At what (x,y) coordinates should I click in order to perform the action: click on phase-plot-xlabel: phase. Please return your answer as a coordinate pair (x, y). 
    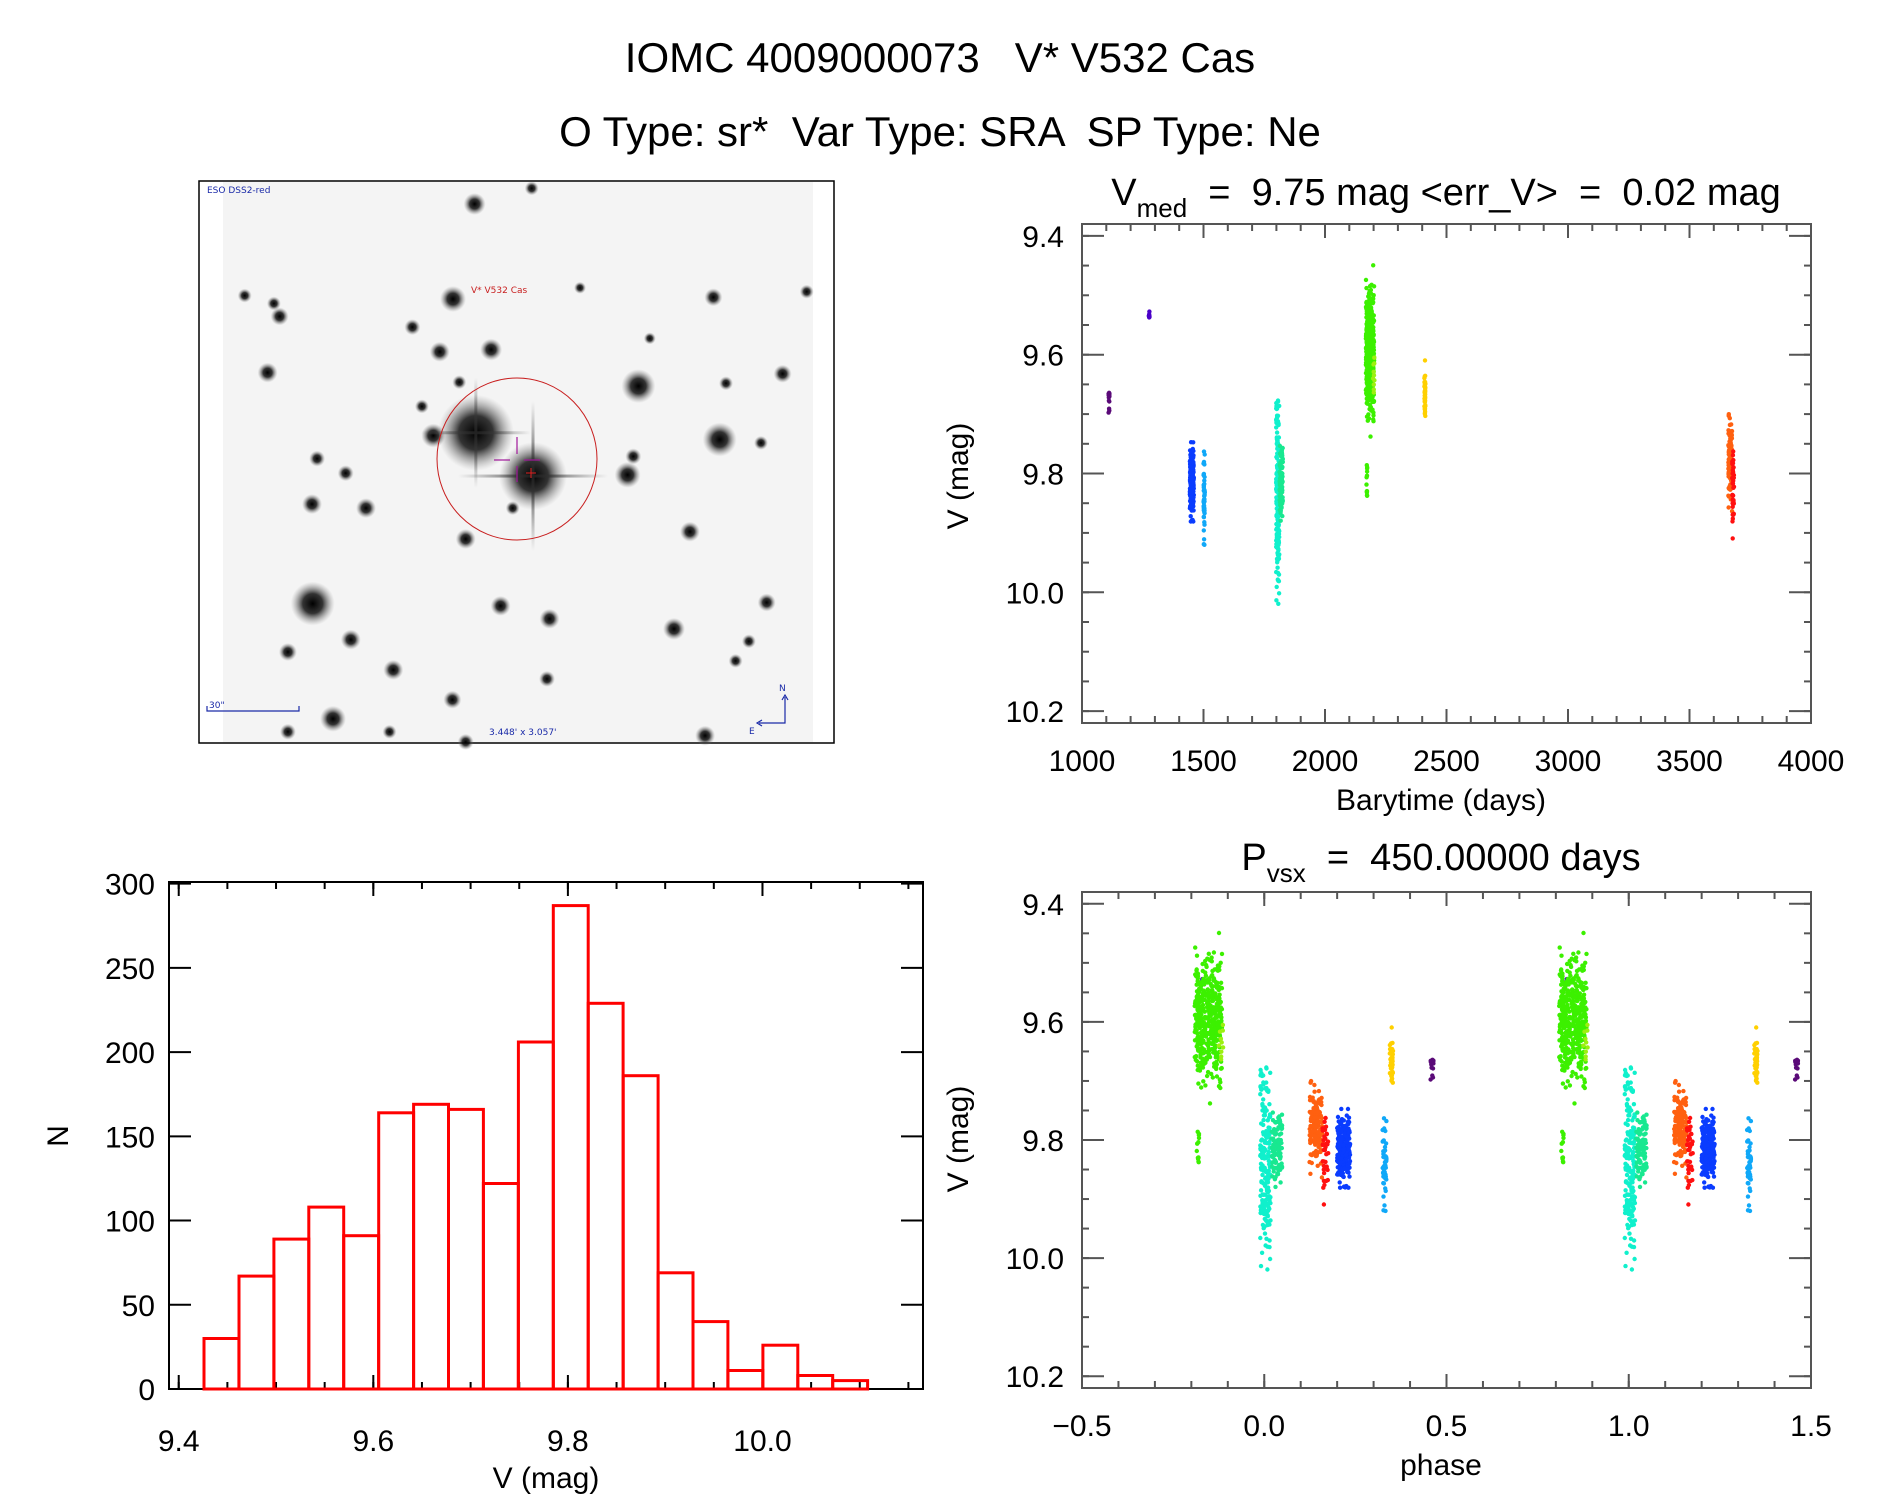
    Looking at the image, I should click on (1441, 1465).